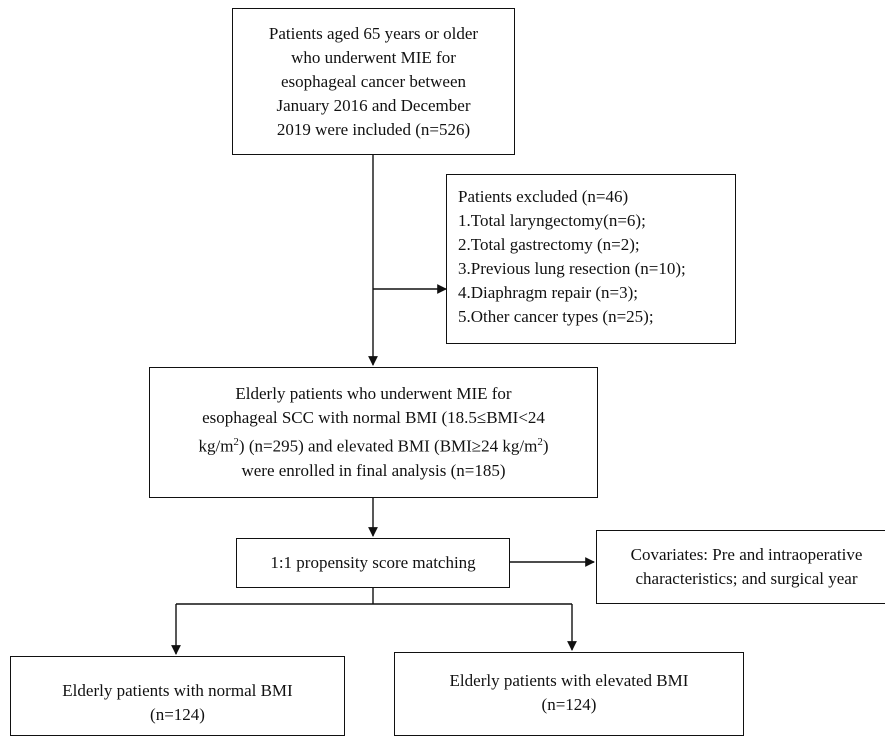 This screenshot has height=736, width=885. Describe the element at coordinates (373, 129) in the screenshot. I see `inclusion-line: 2019 were included (n=526)` at that location.